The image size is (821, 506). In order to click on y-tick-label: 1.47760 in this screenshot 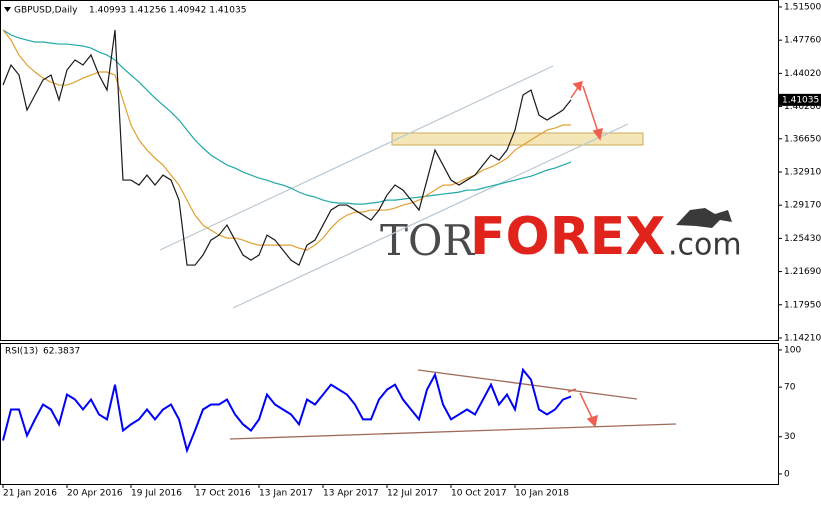, I will do `click(802, 41)`.